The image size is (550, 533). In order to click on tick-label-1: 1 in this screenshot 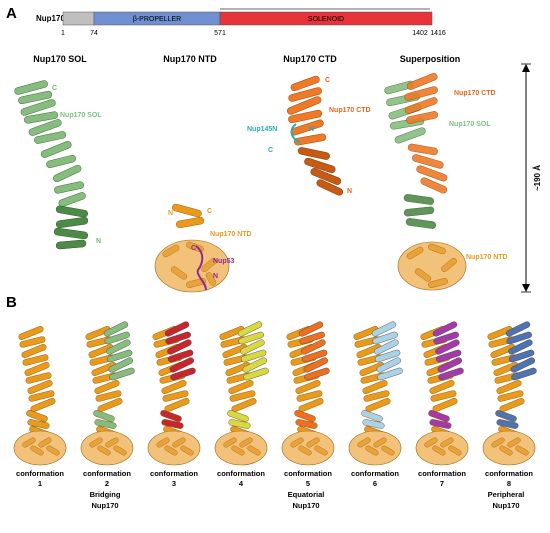, I will do `click(63, 33)`.